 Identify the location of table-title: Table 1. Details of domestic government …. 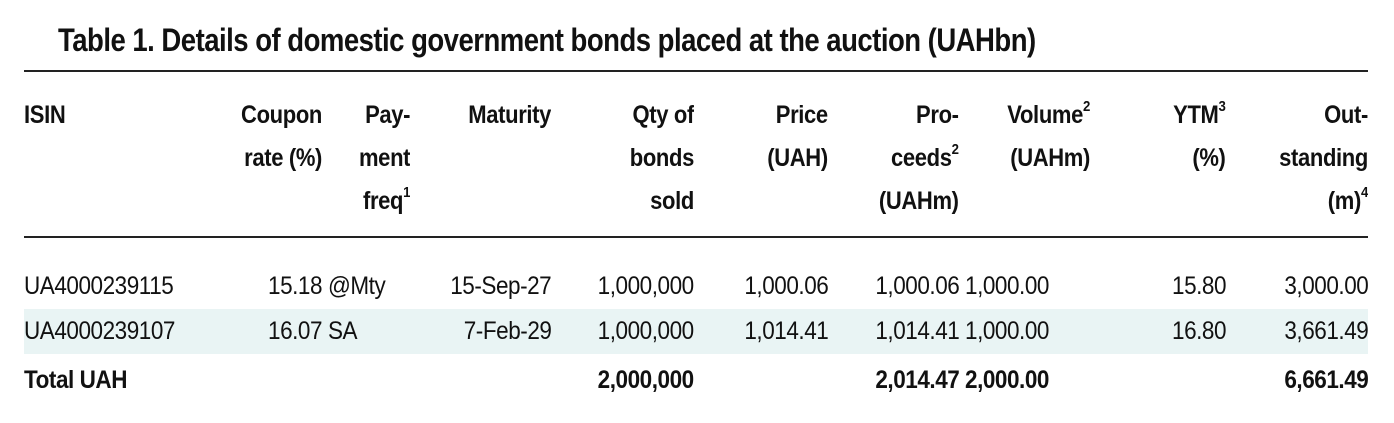
(547, 40).